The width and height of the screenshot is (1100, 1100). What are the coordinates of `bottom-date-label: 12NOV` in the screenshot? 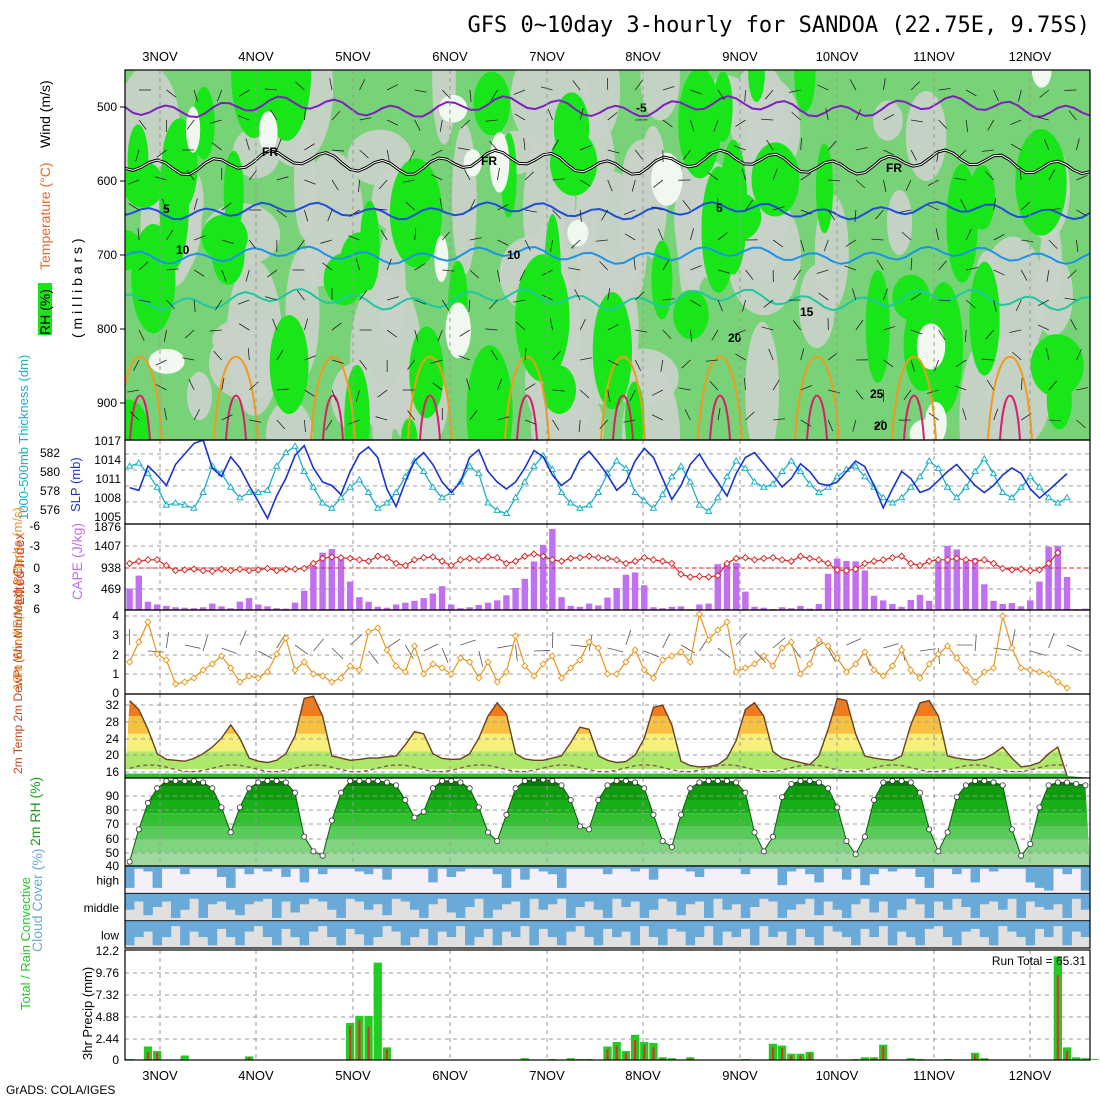 It's located at (1030, 1075).